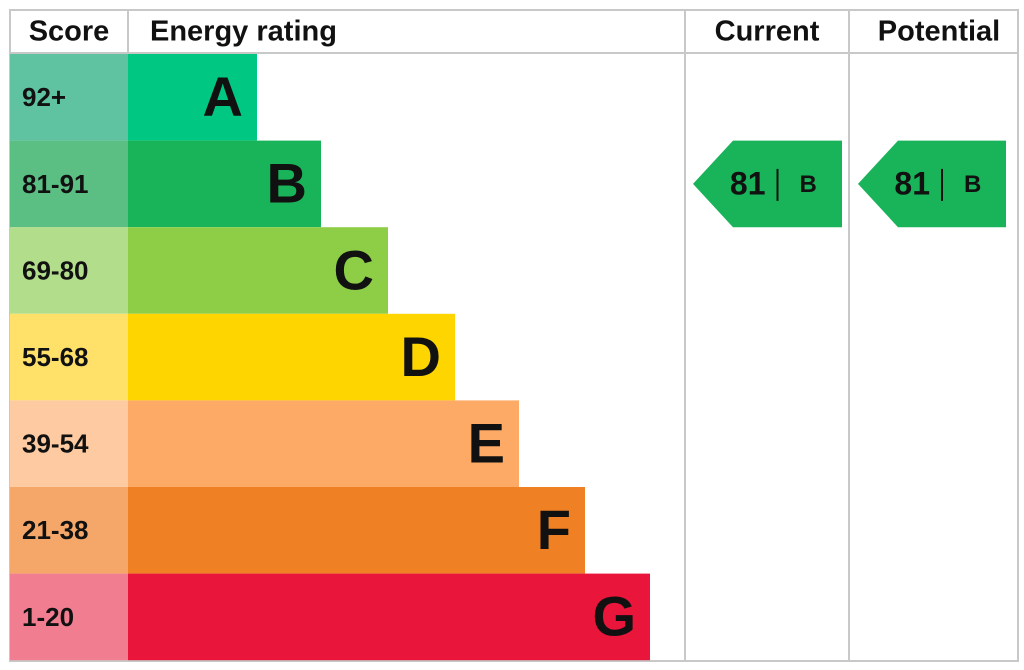 The height and width of the screenshot is (670, 1024). I want to click on potential-arrow, so click(932, 184).